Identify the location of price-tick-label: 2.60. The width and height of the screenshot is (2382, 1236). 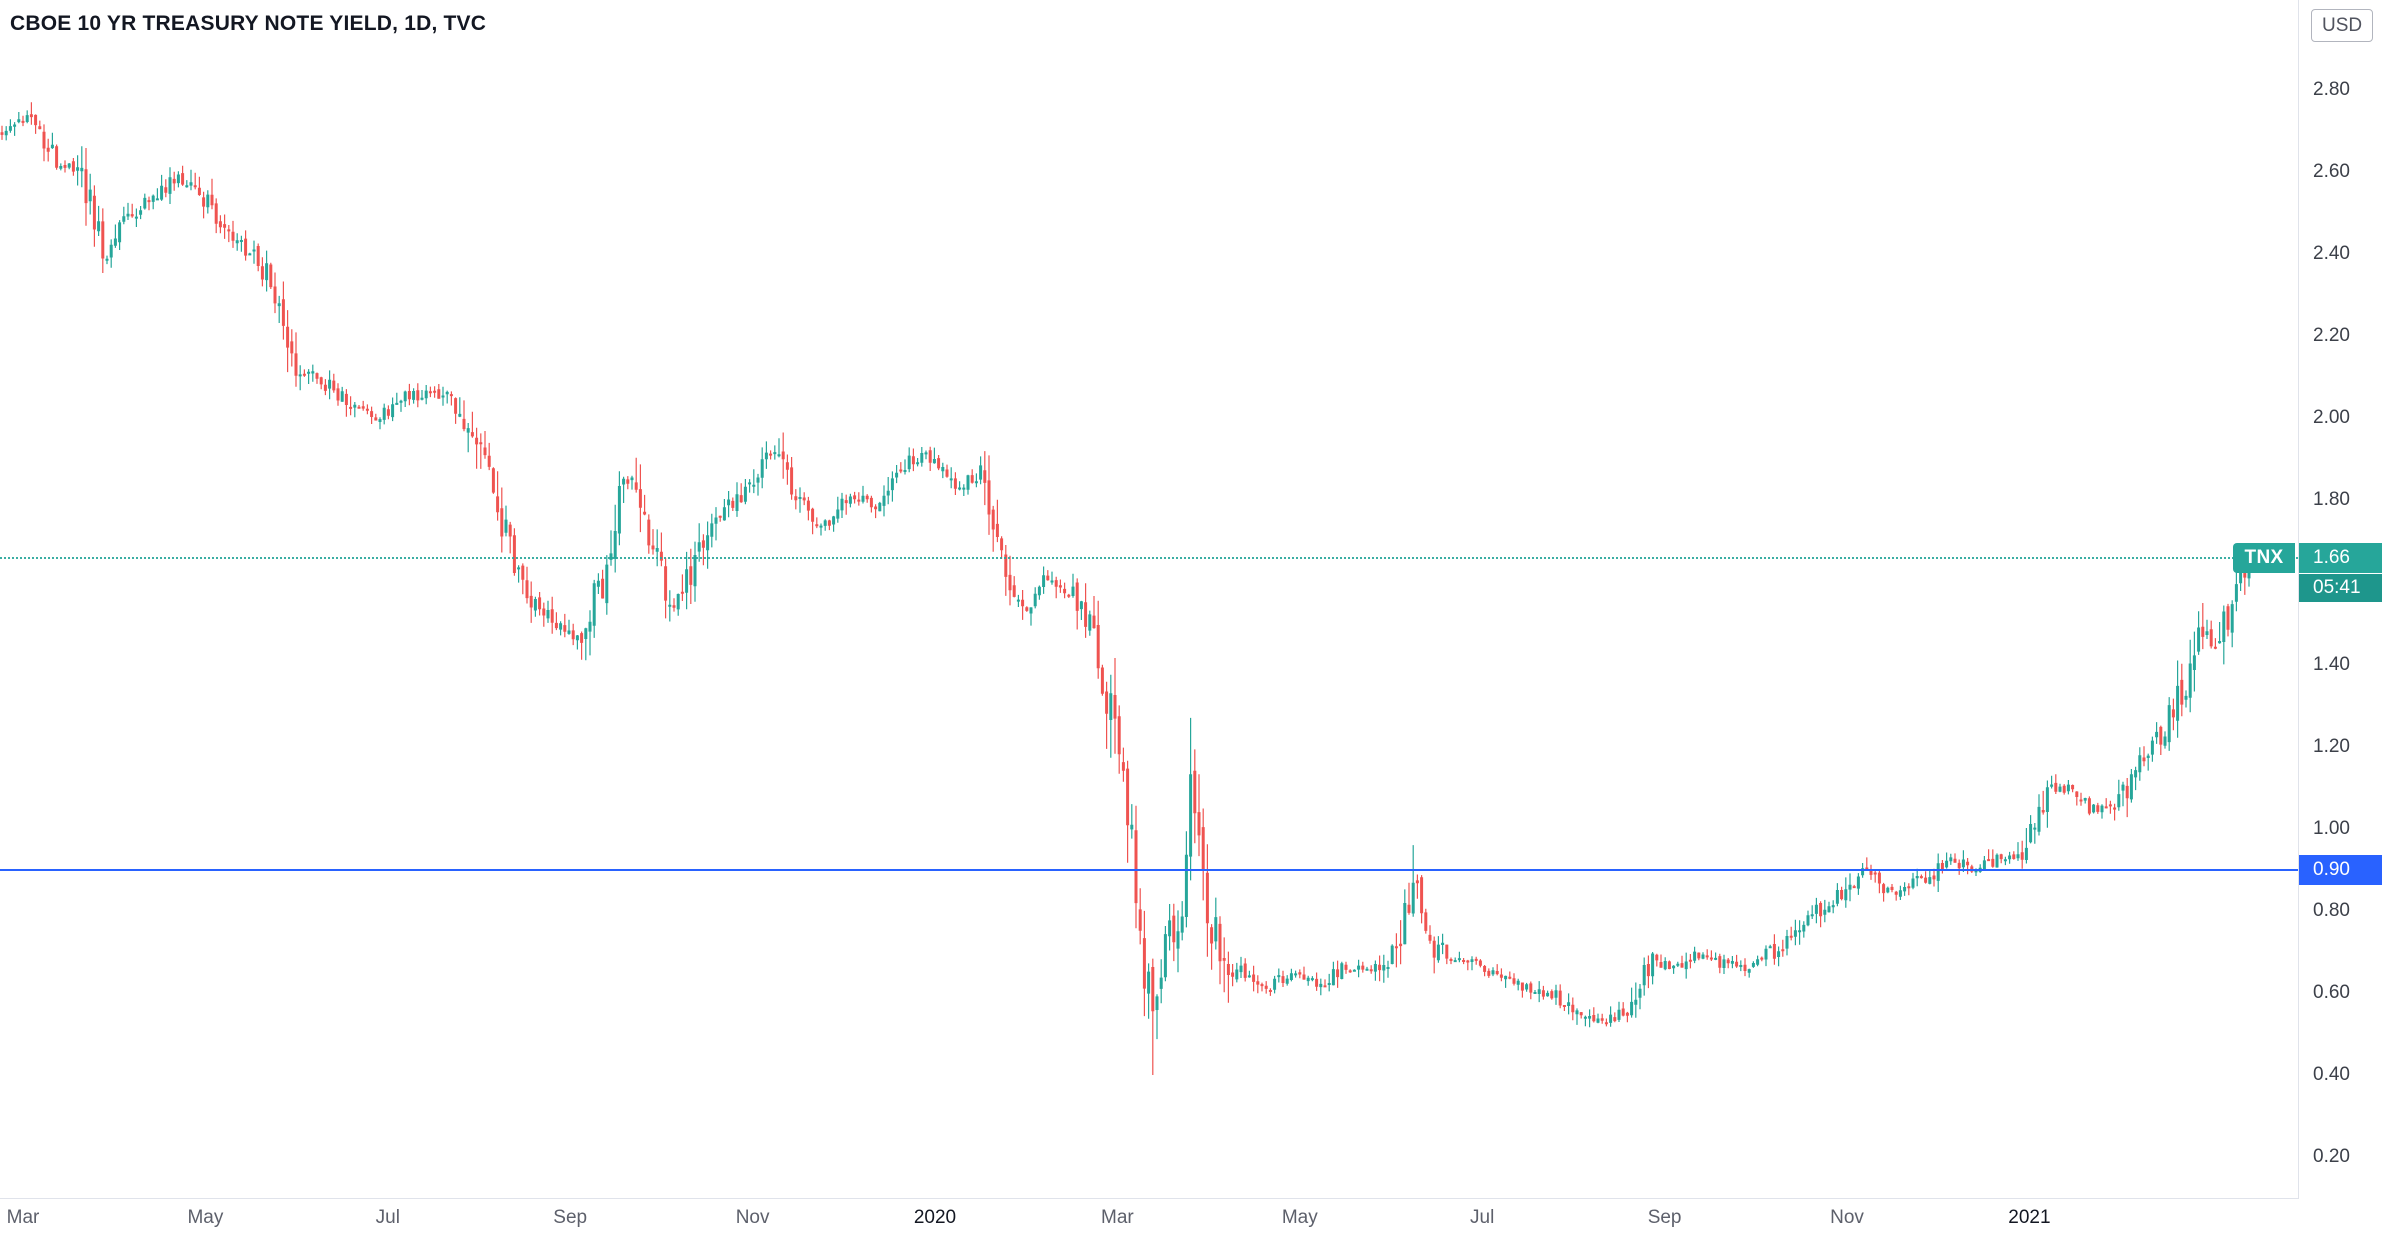
(2331, 172).